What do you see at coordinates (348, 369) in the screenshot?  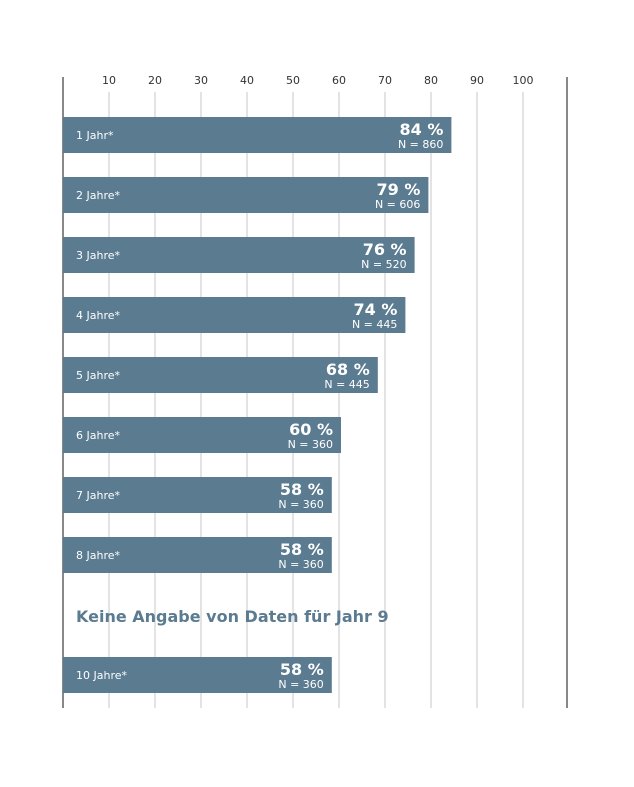 I see `value-label: 68 %` at bounding box center [348, 369].